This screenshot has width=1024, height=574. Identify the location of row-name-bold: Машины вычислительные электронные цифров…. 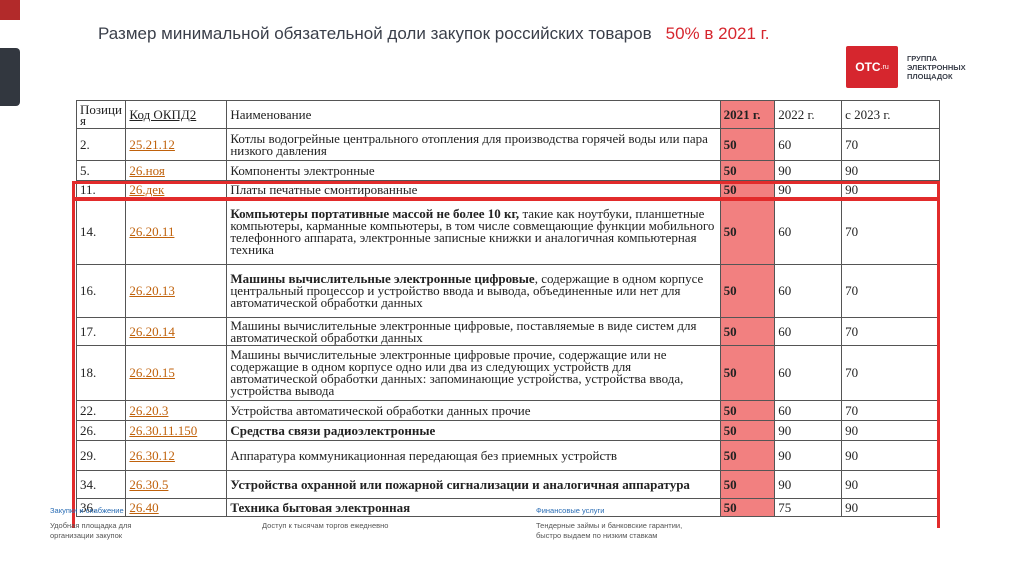
(382, 278).